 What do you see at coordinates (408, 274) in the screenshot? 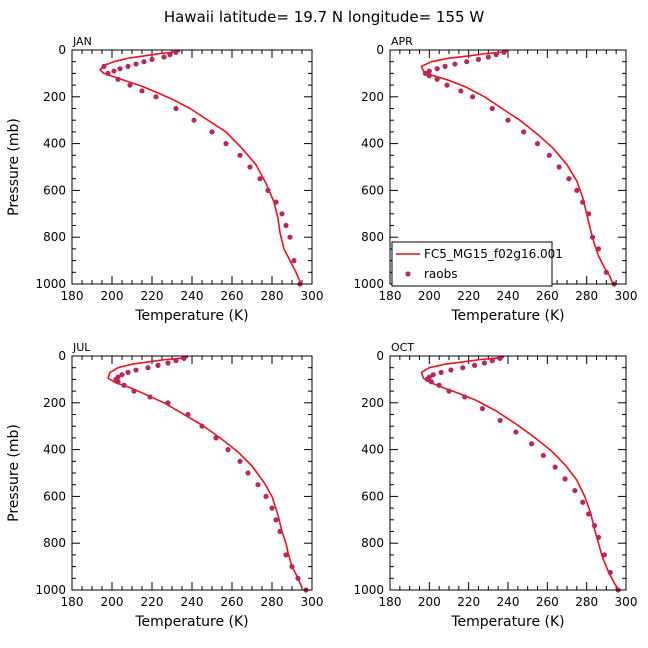
I see `legend-point-swatch` at bounding box center [408, 274].